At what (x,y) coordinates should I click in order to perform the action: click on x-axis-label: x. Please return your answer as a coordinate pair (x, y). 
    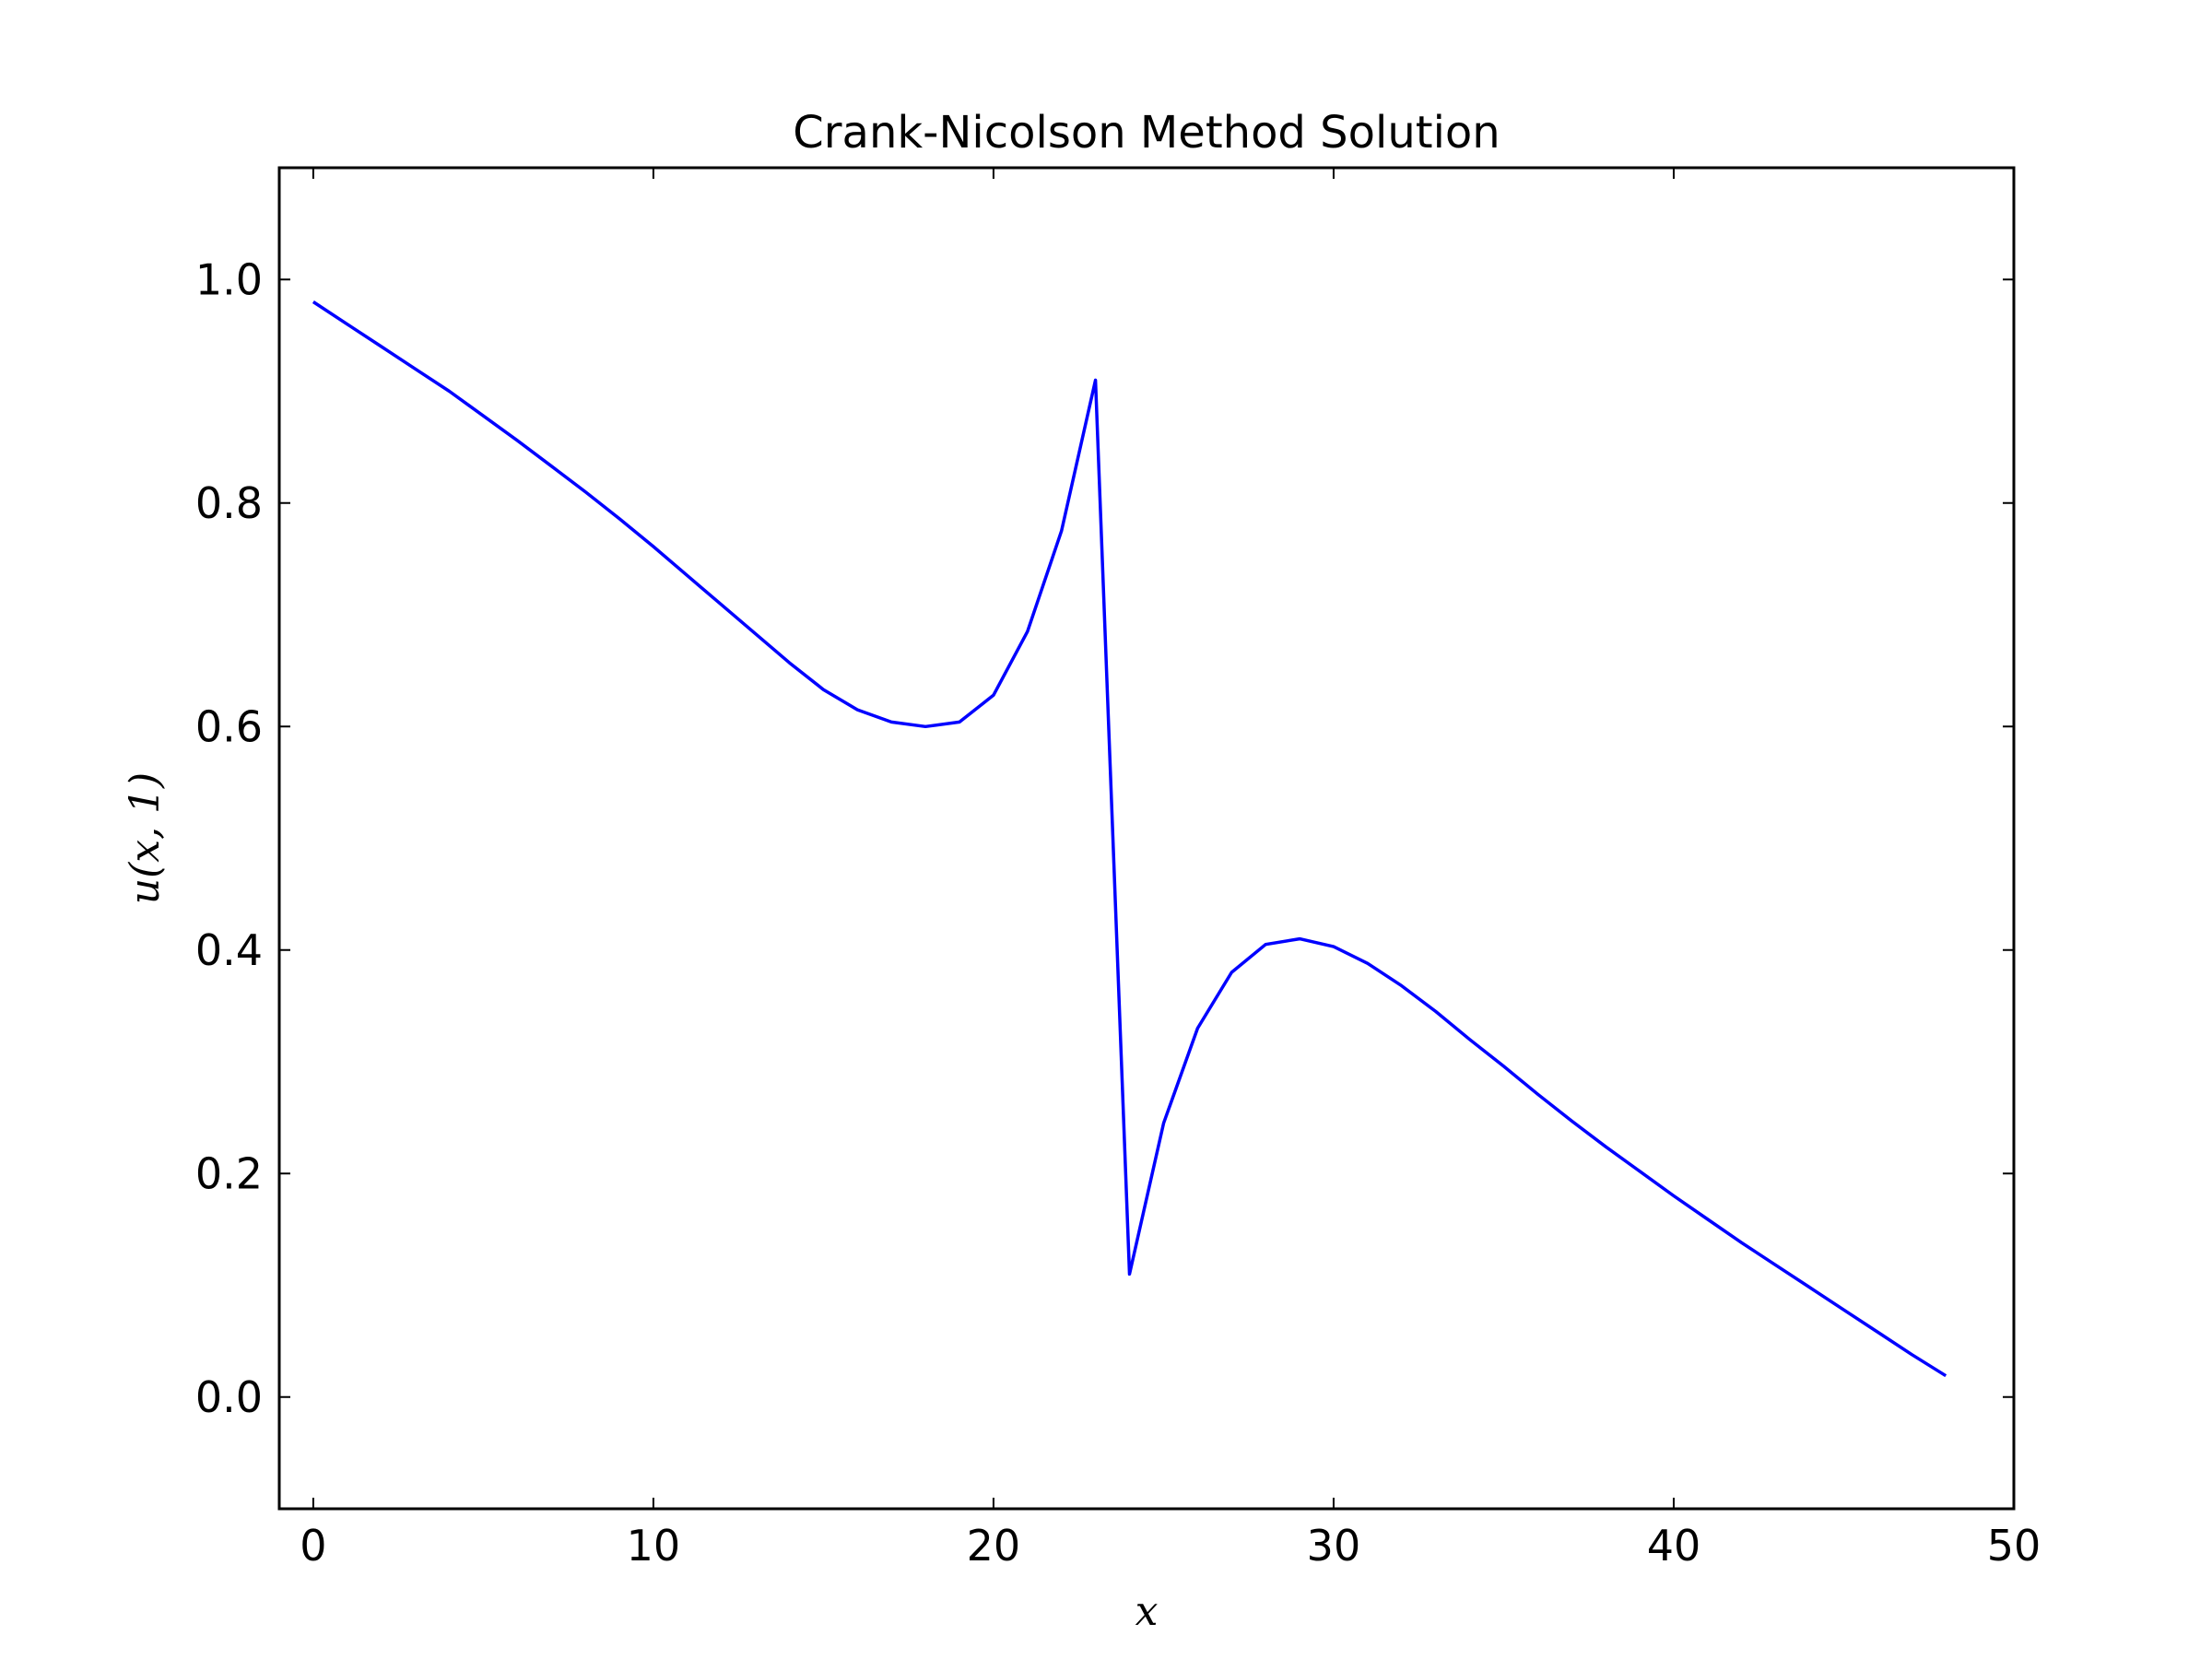
    Looking at the image, I should click on (1147, 1611).